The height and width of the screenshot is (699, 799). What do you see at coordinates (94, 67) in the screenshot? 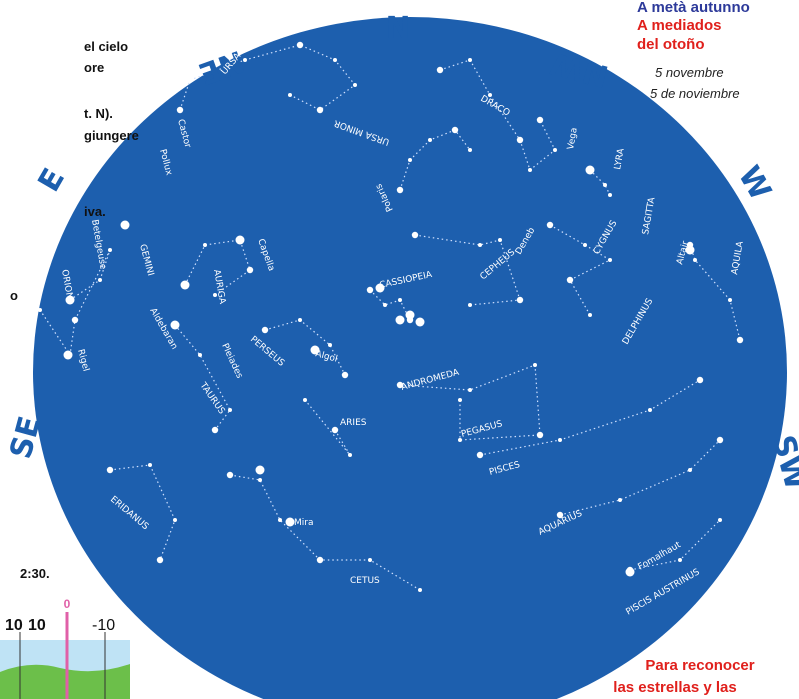
I see `side-text: ore` at bounding box center [94, 67].